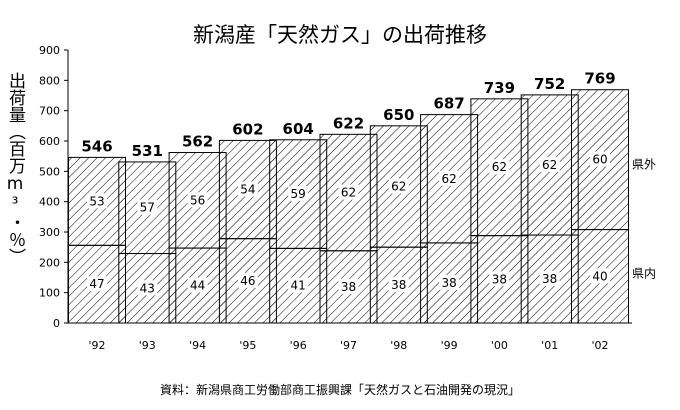  Describe the element at coordinates (644, 274) in the screenshot. I see `legend-kennai: 県内` at that location.